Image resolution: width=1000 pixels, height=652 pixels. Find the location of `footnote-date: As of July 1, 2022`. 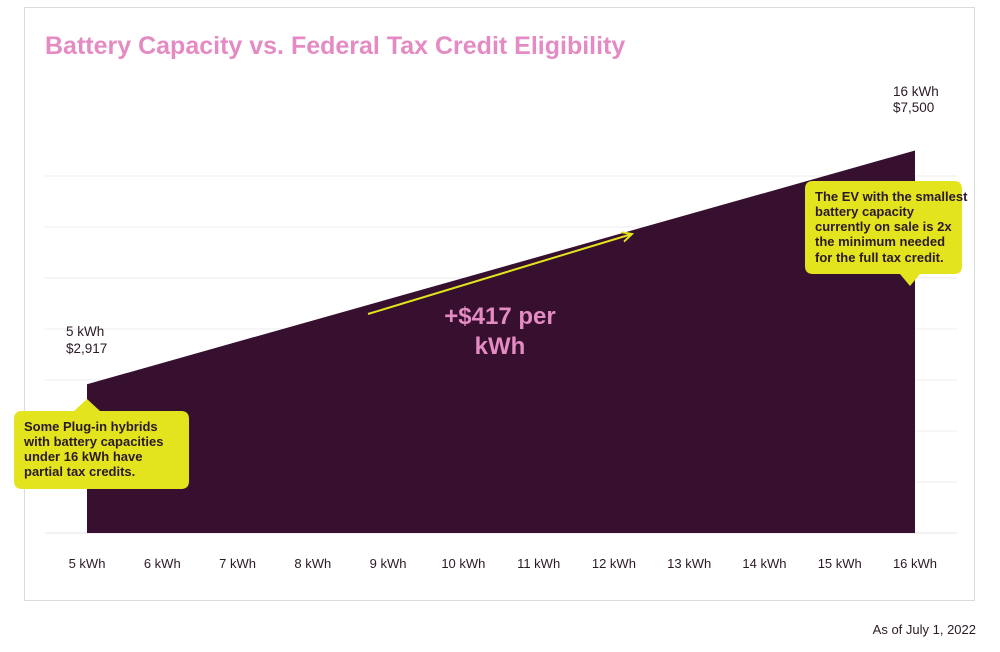

footnote-date: As of July 1, 2022 is located at coordinates (924, 629).